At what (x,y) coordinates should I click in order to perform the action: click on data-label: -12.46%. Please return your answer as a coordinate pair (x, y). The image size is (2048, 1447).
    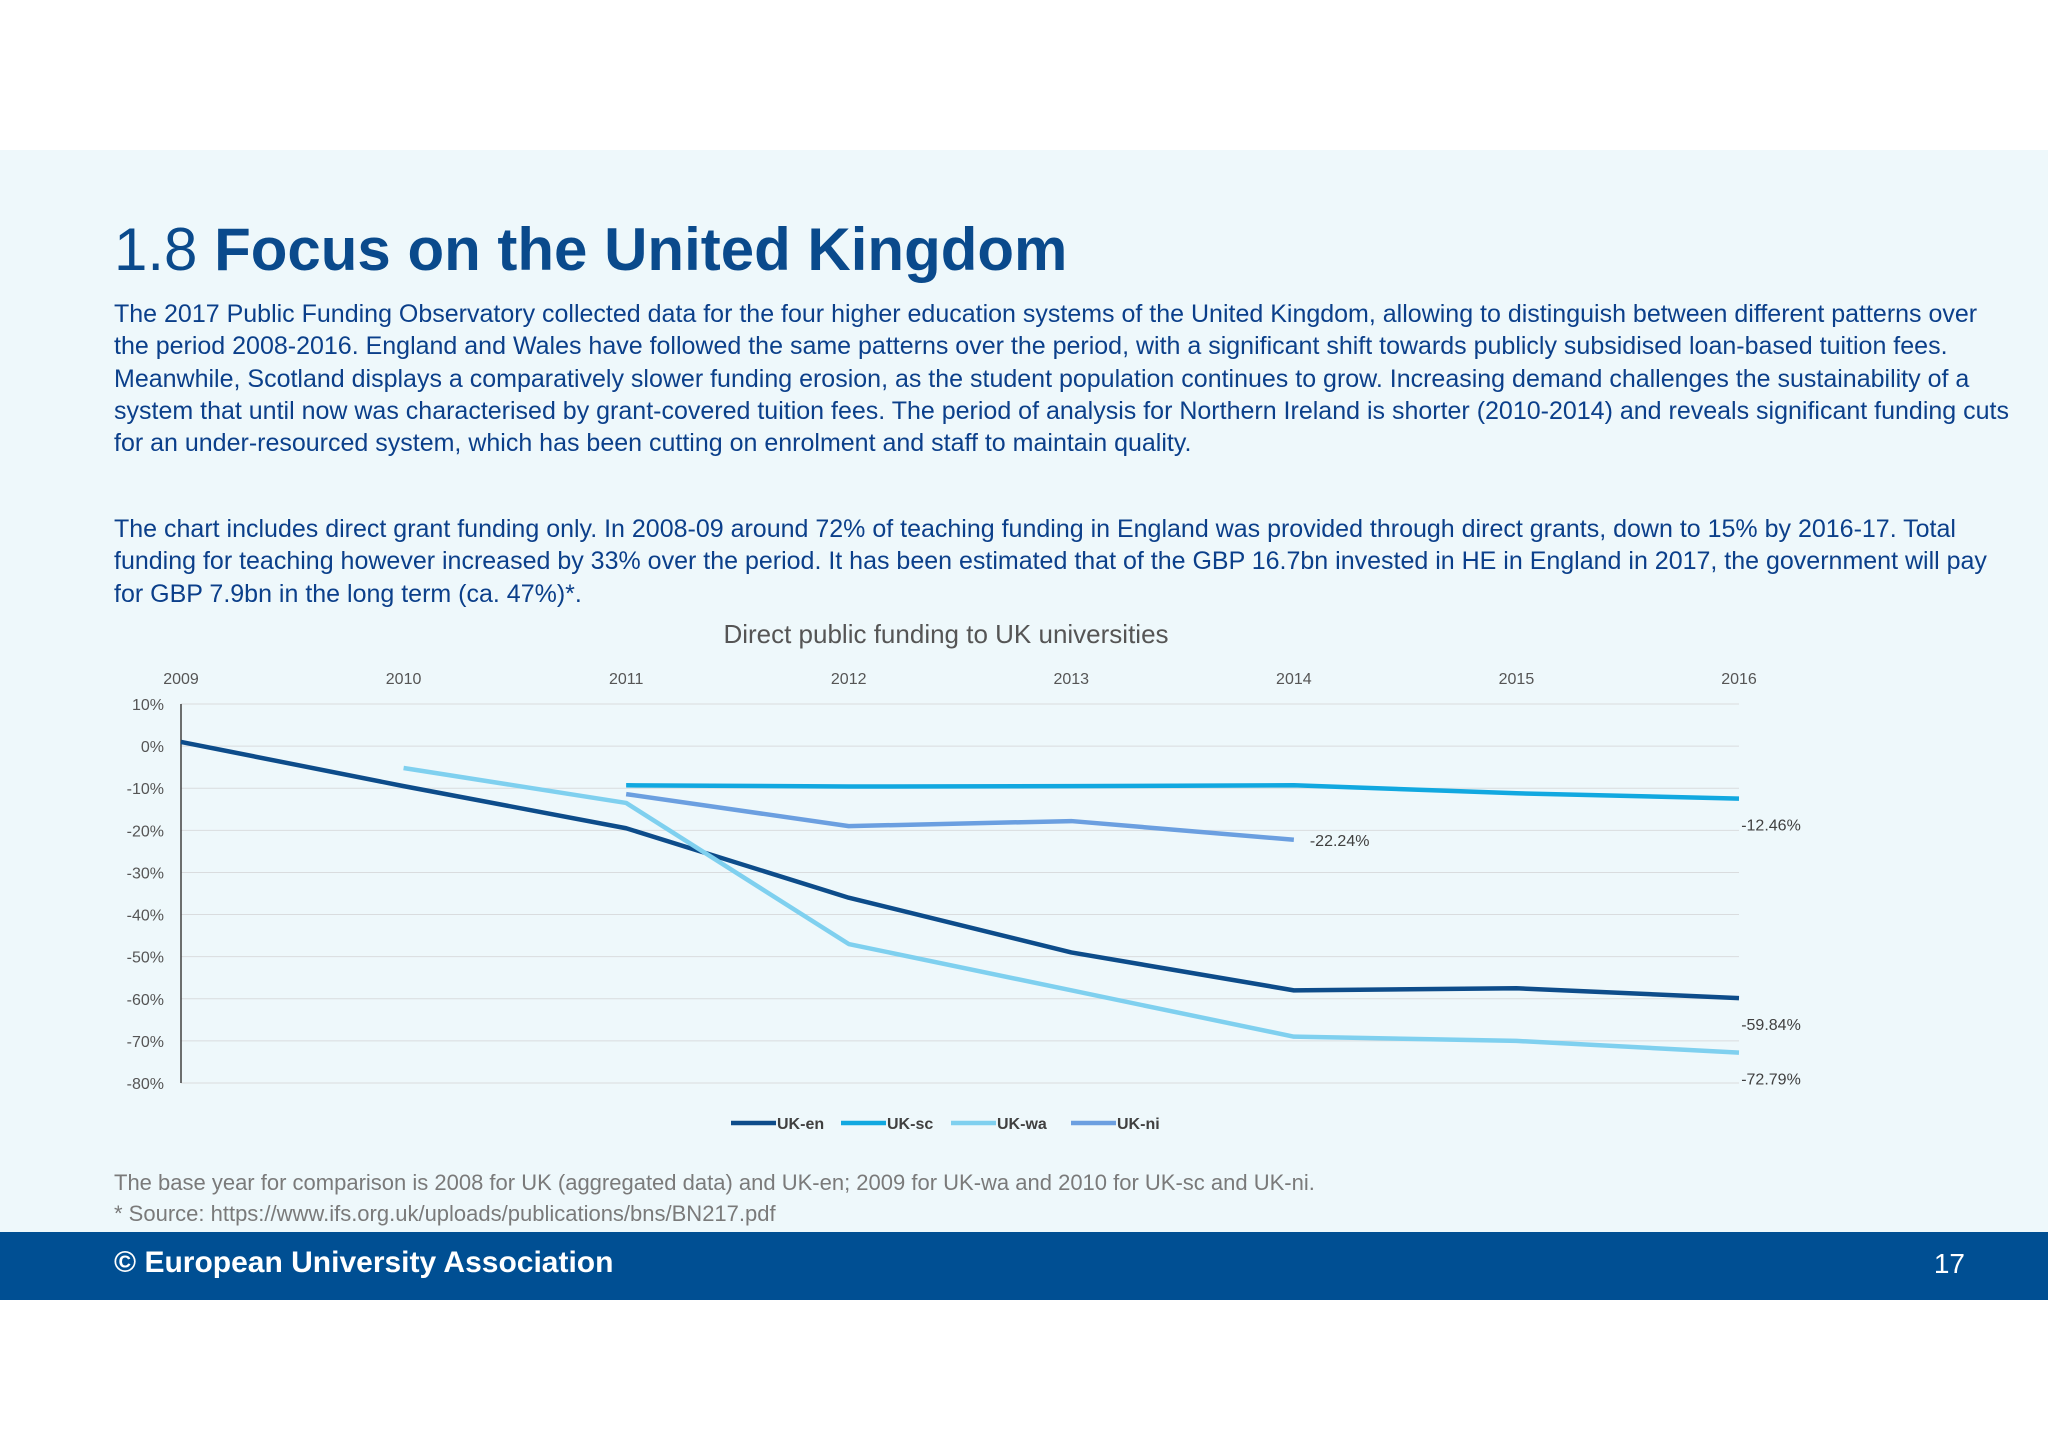
    Looking at the image, I should click on (1771, 826).